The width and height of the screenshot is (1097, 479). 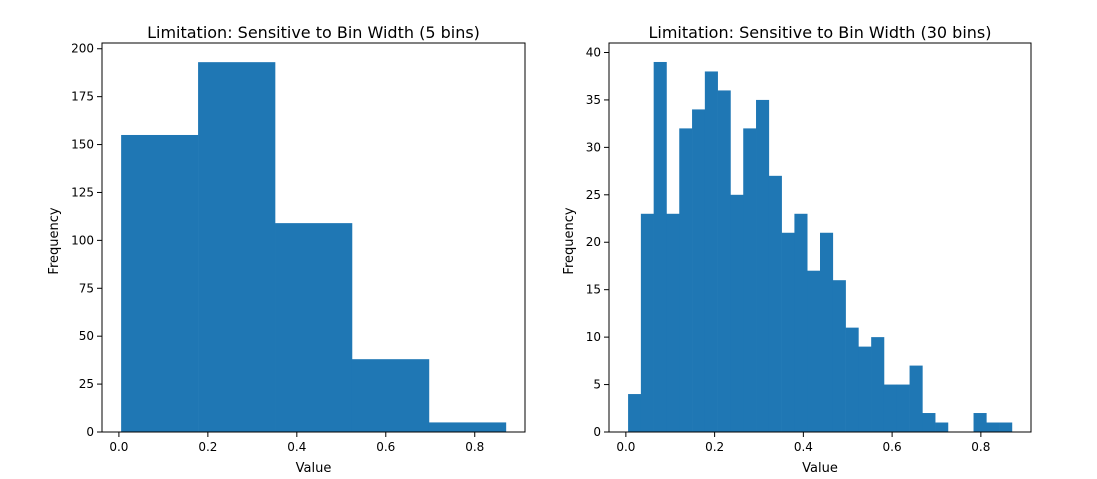 What do you see at coordinates (593, 337) in the screenshot?
I see `y-tick-label: 10` at bounding box center [593, 337].